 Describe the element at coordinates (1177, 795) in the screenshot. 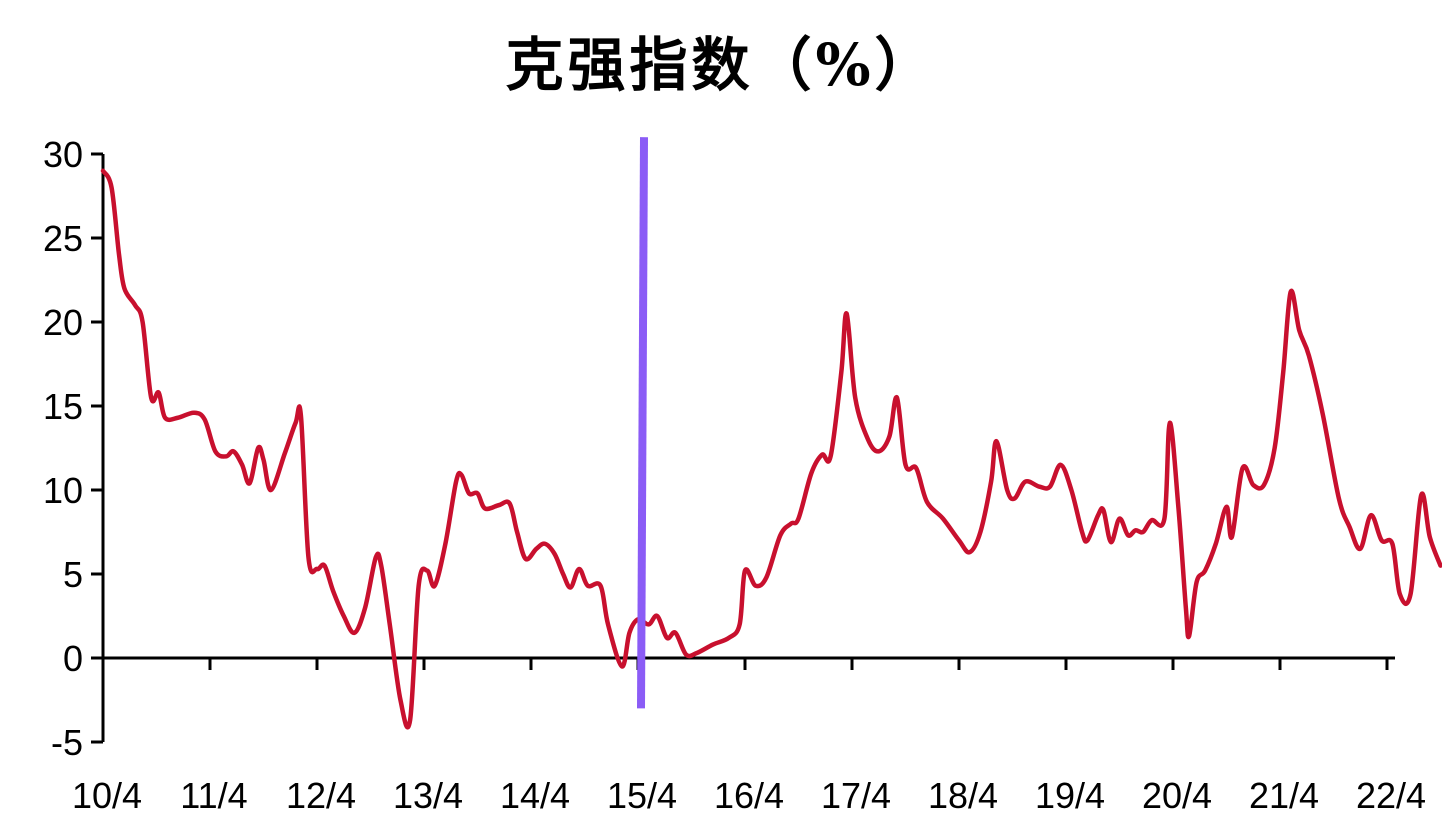

I see `x-tick-label: 20/4` at that location.